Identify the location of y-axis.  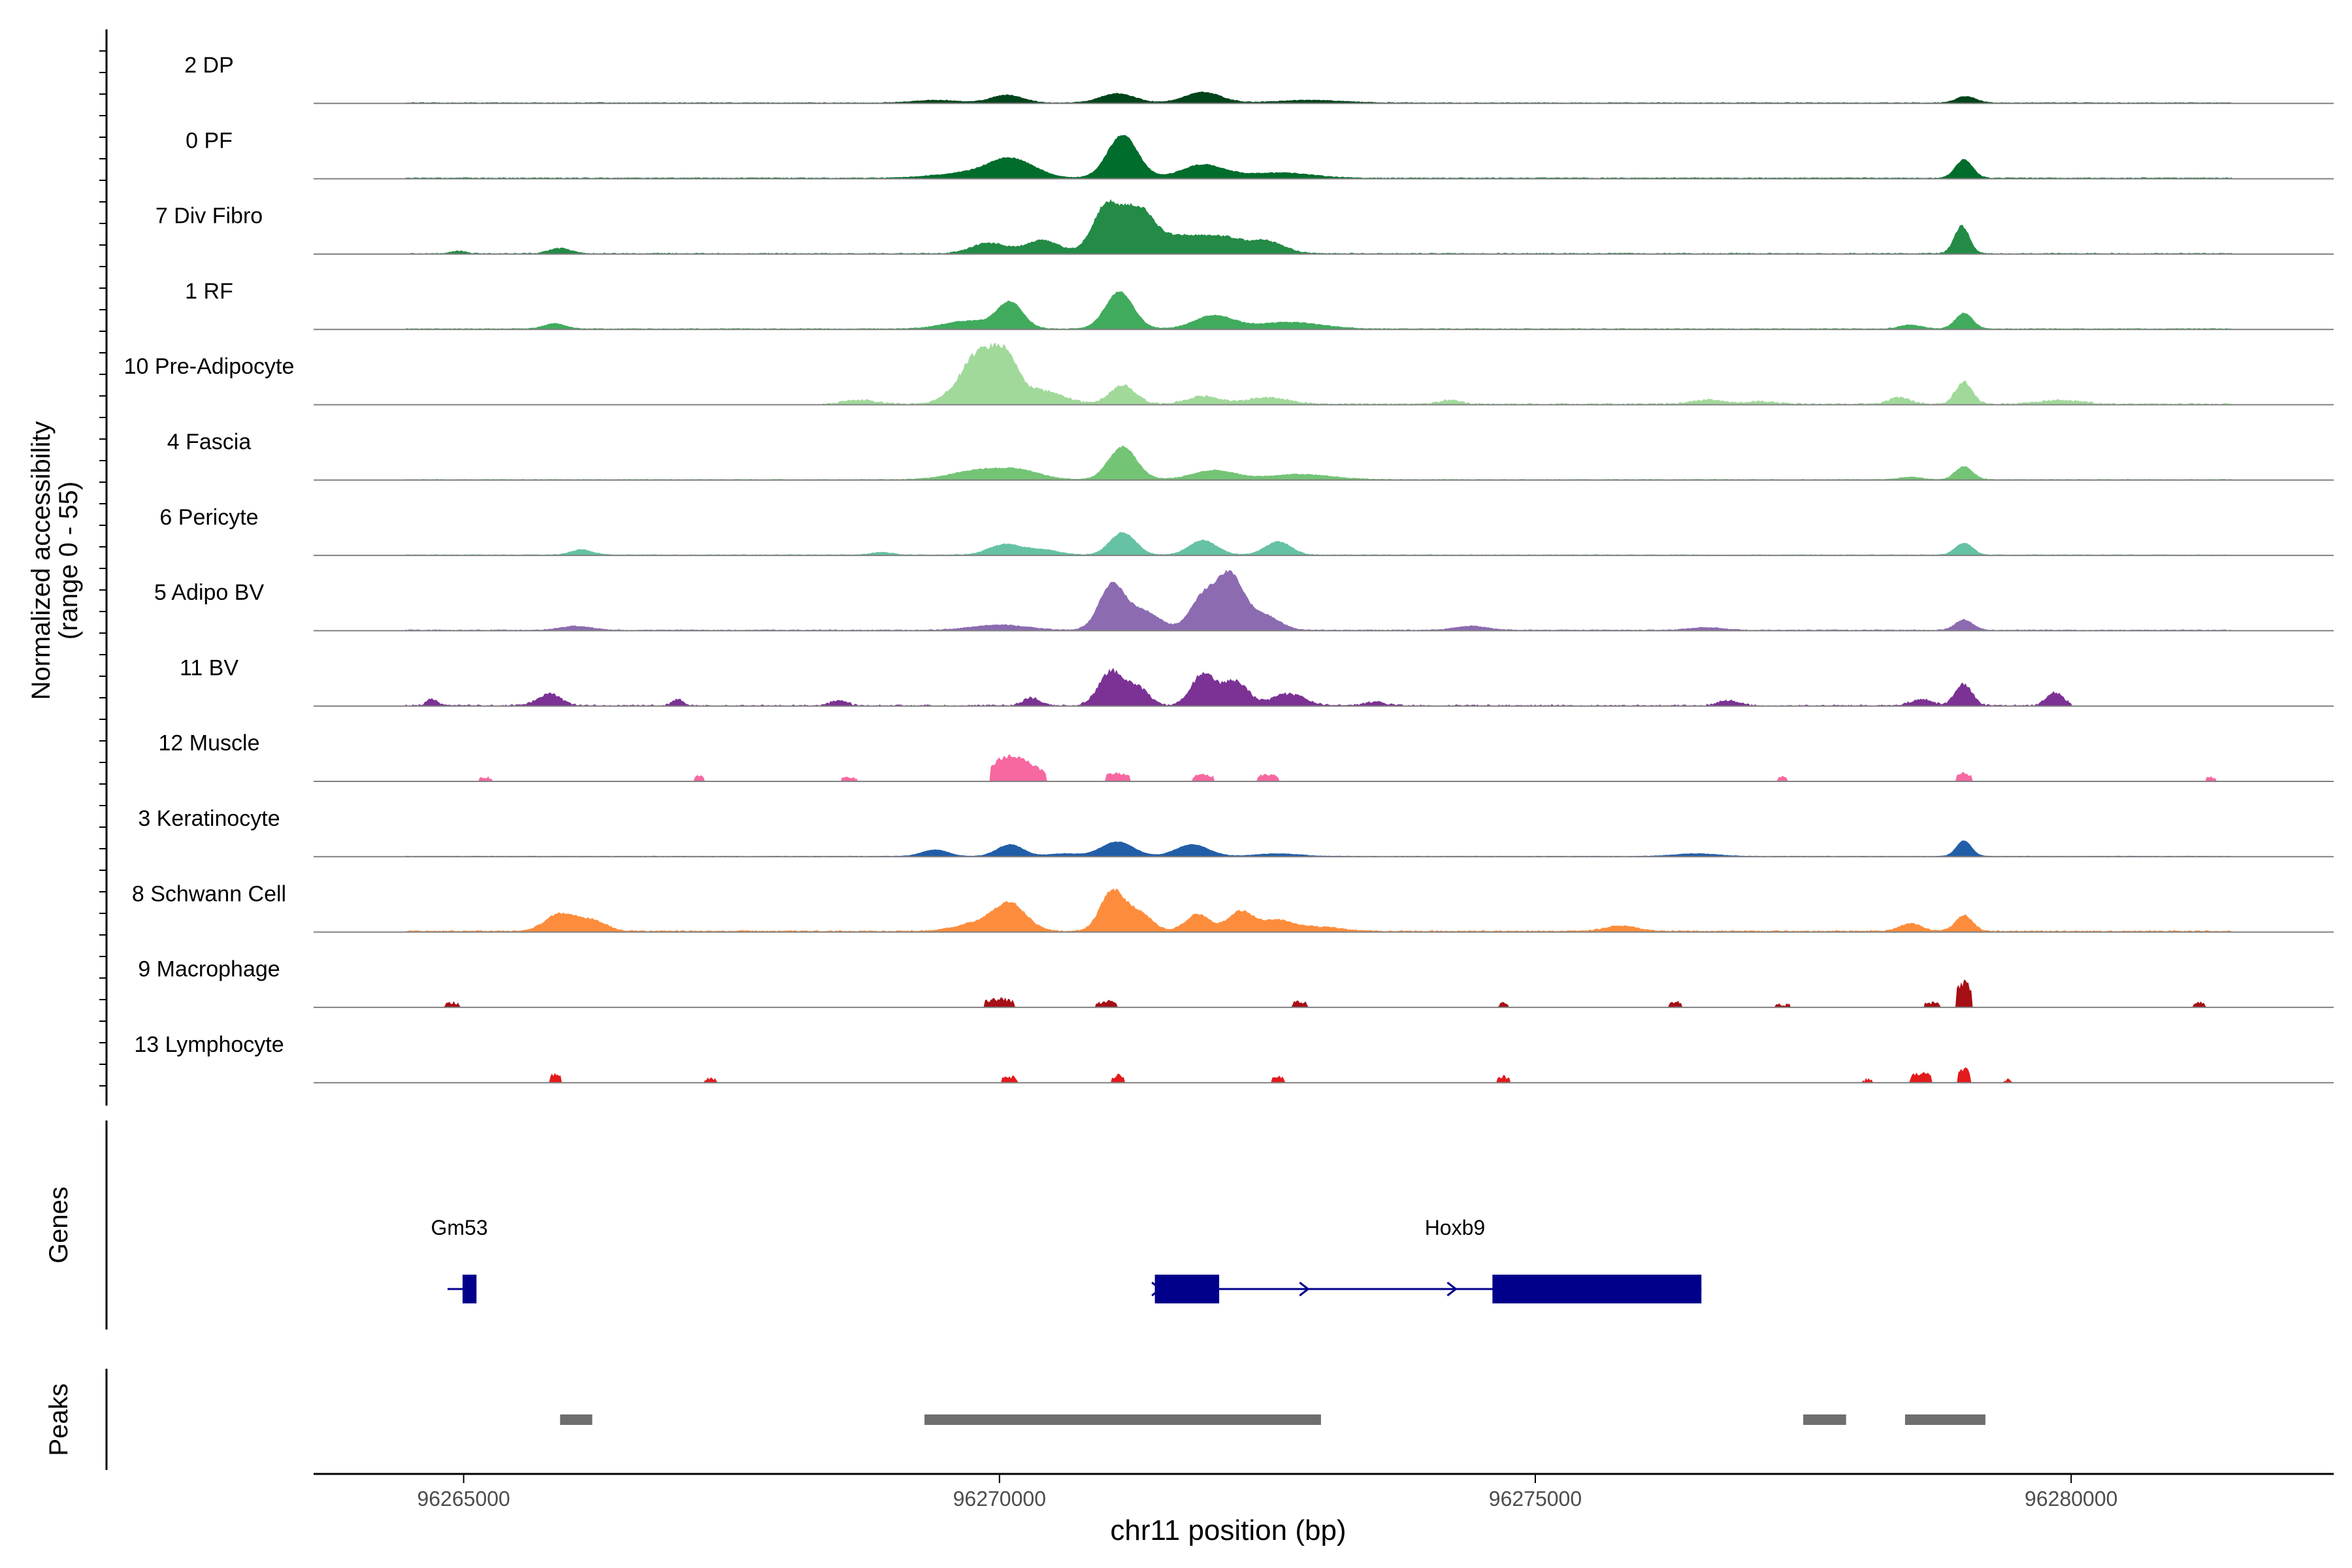
(103, 567).